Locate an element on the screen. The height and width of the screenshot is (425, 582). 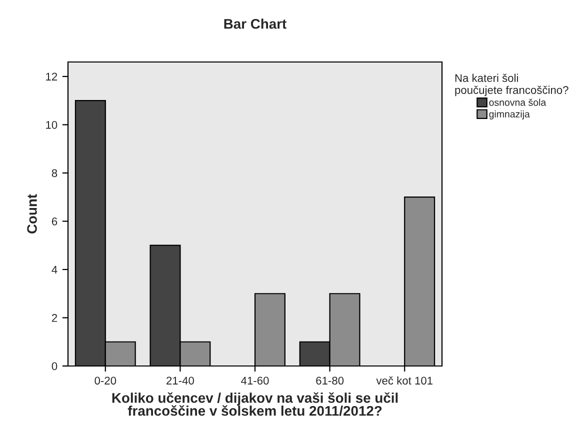
x-axis-title: Koliko učencev / dijakov na vaši šoli se učil francoščine v šolskem letu 2011/2012? is located at coordinates (255, 404).